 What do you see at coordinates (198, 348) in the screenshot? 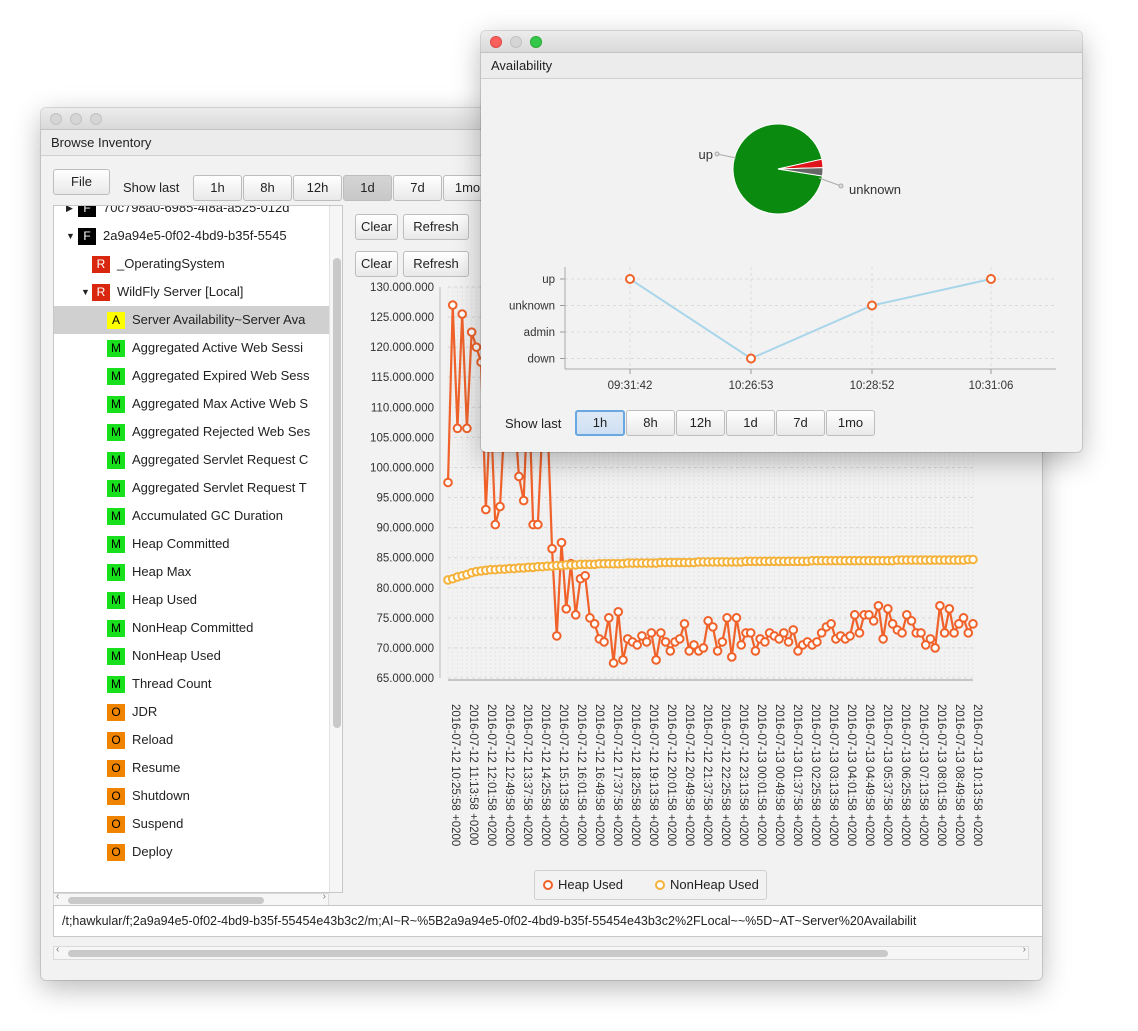
I see `tree-item: M Aggregated Active Web Sessi` at bounding box center [198, 348].